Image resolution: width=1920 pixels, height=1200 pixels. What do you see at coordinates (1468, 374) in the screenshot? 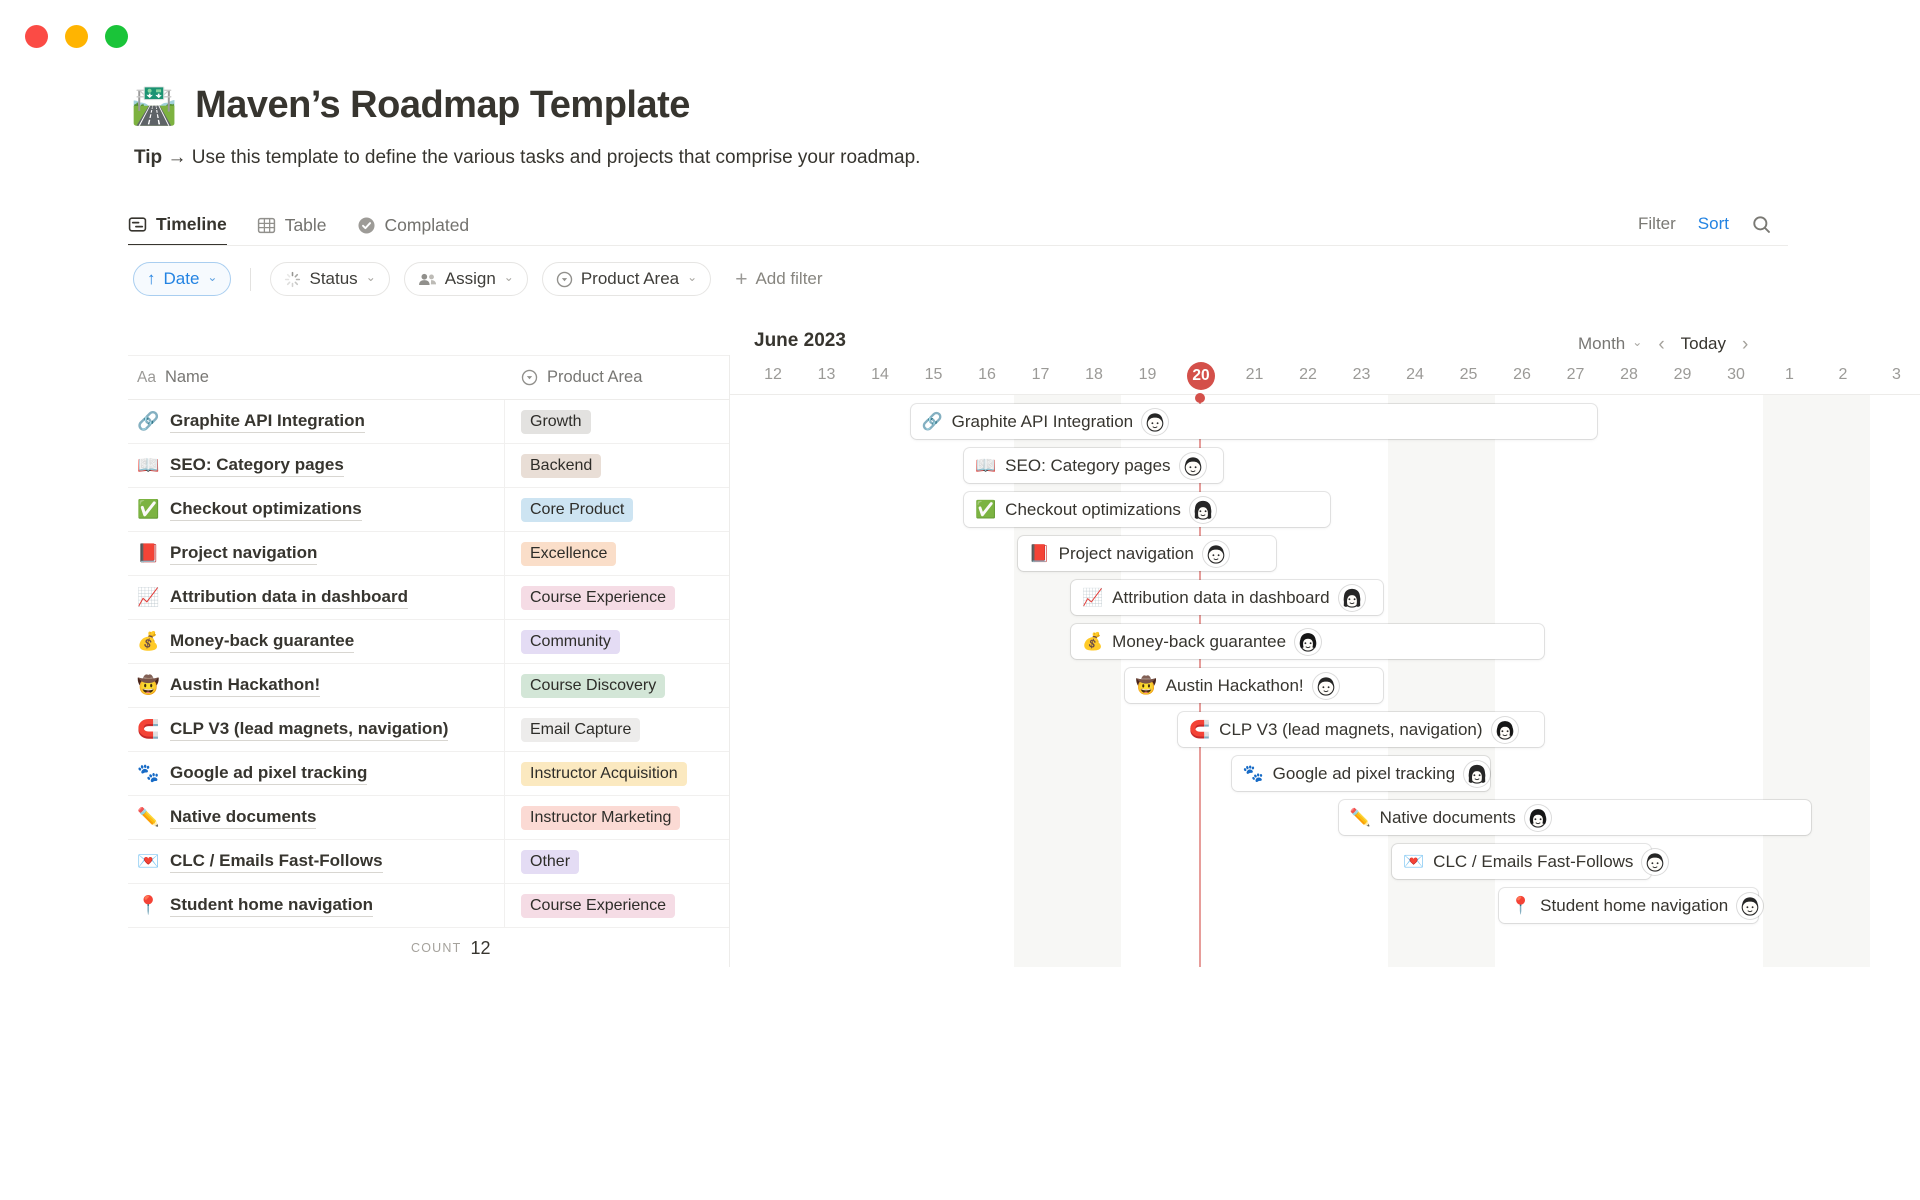
I see `timeline-date: 25` at bounding box center [1468, 374].